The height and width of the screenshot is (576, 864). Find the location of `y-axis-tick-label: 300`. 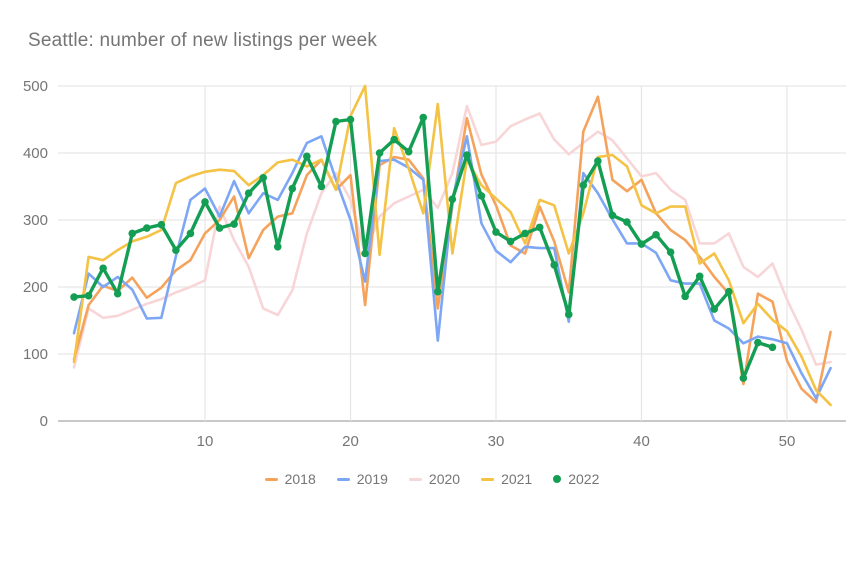

y-axis-tick-label: 300 is located at coordinates (35, 220).